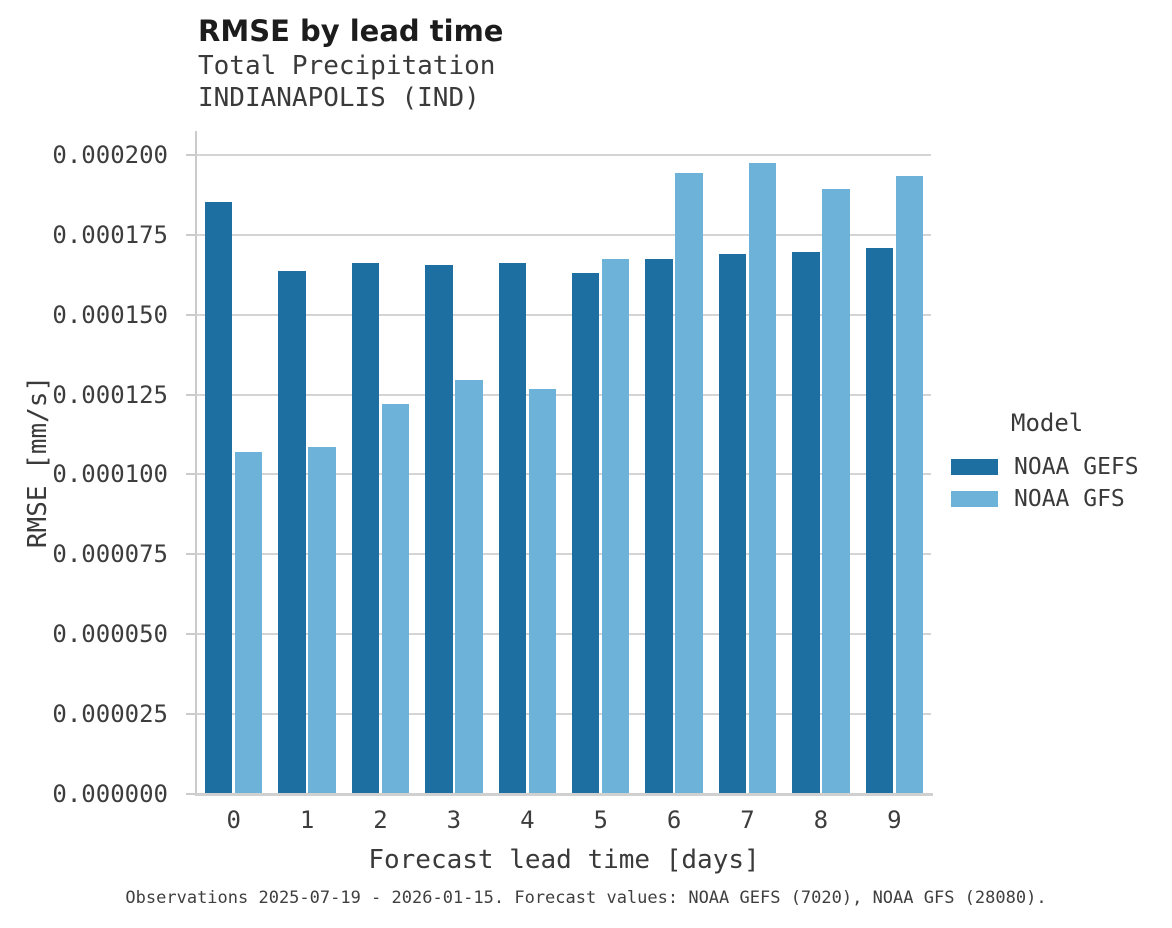 The width and height of the screenshot is (1172, 928). Describe the element at coordinates (110, 234) in the screenshot. I see `y-tick-label: 0.000175` at that location.